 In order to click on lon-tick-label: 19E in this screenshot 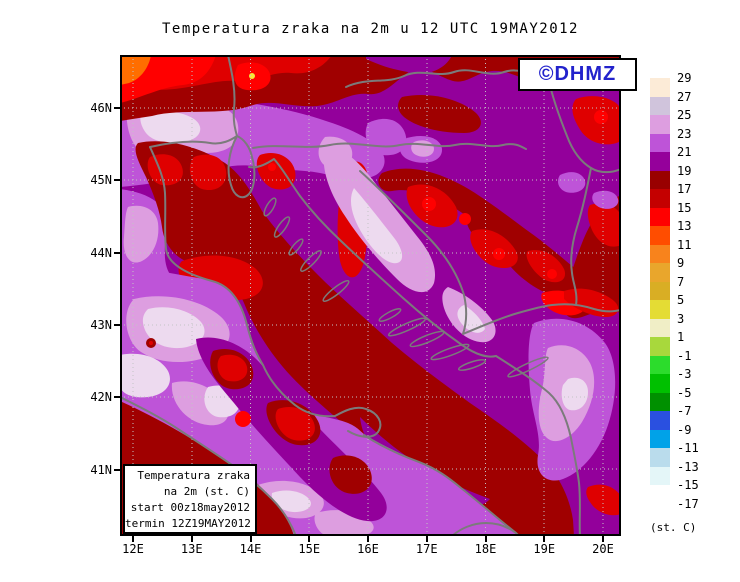, I will do `click(544, 549)`.